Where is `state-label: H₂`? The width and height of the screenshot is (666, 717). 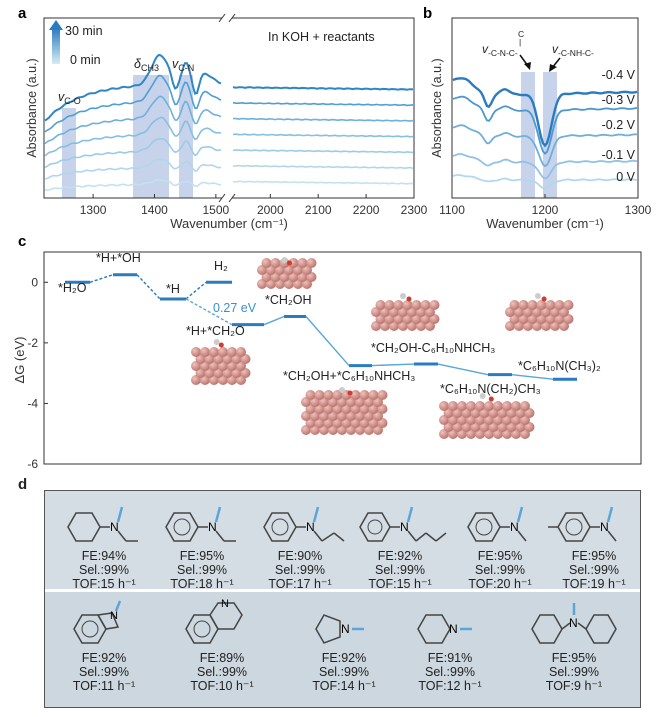 state-label: H₂ is located at coordinates (221, 266).